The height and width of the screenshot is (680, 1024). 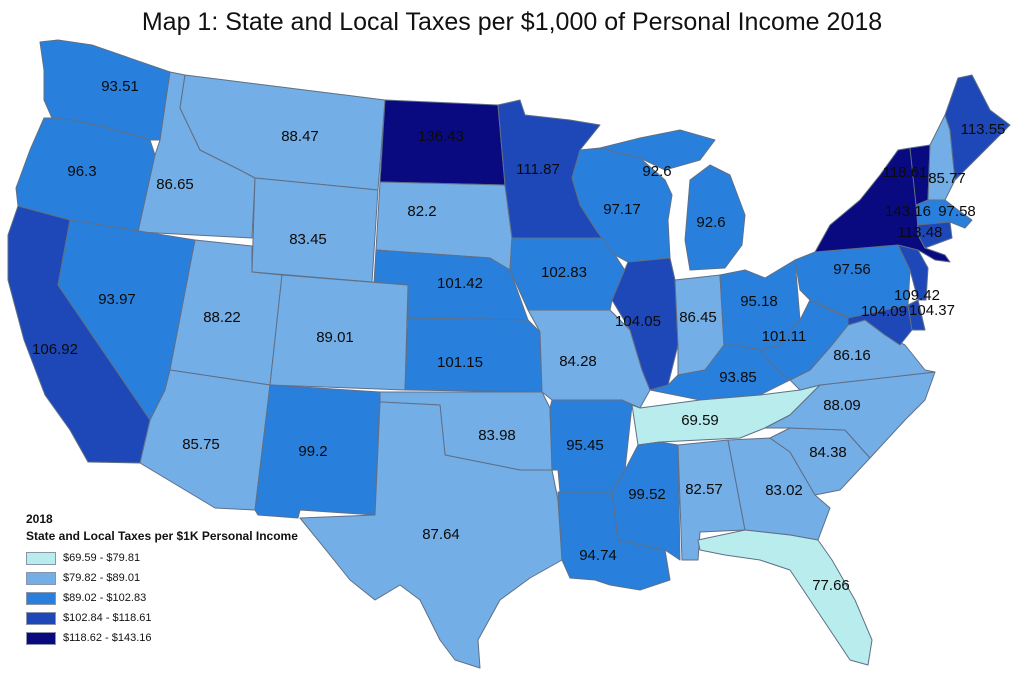 I want to click on legend-label: $89.02 - $102.83, so click(x=105, y=598).